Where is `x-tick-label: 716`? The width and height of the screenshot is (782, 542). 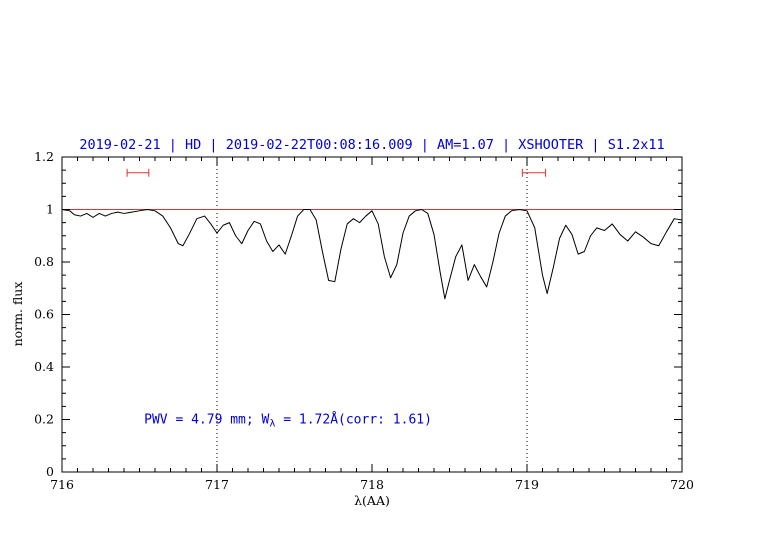
x-tick-label: 716 is located at coordinates (62, 484).